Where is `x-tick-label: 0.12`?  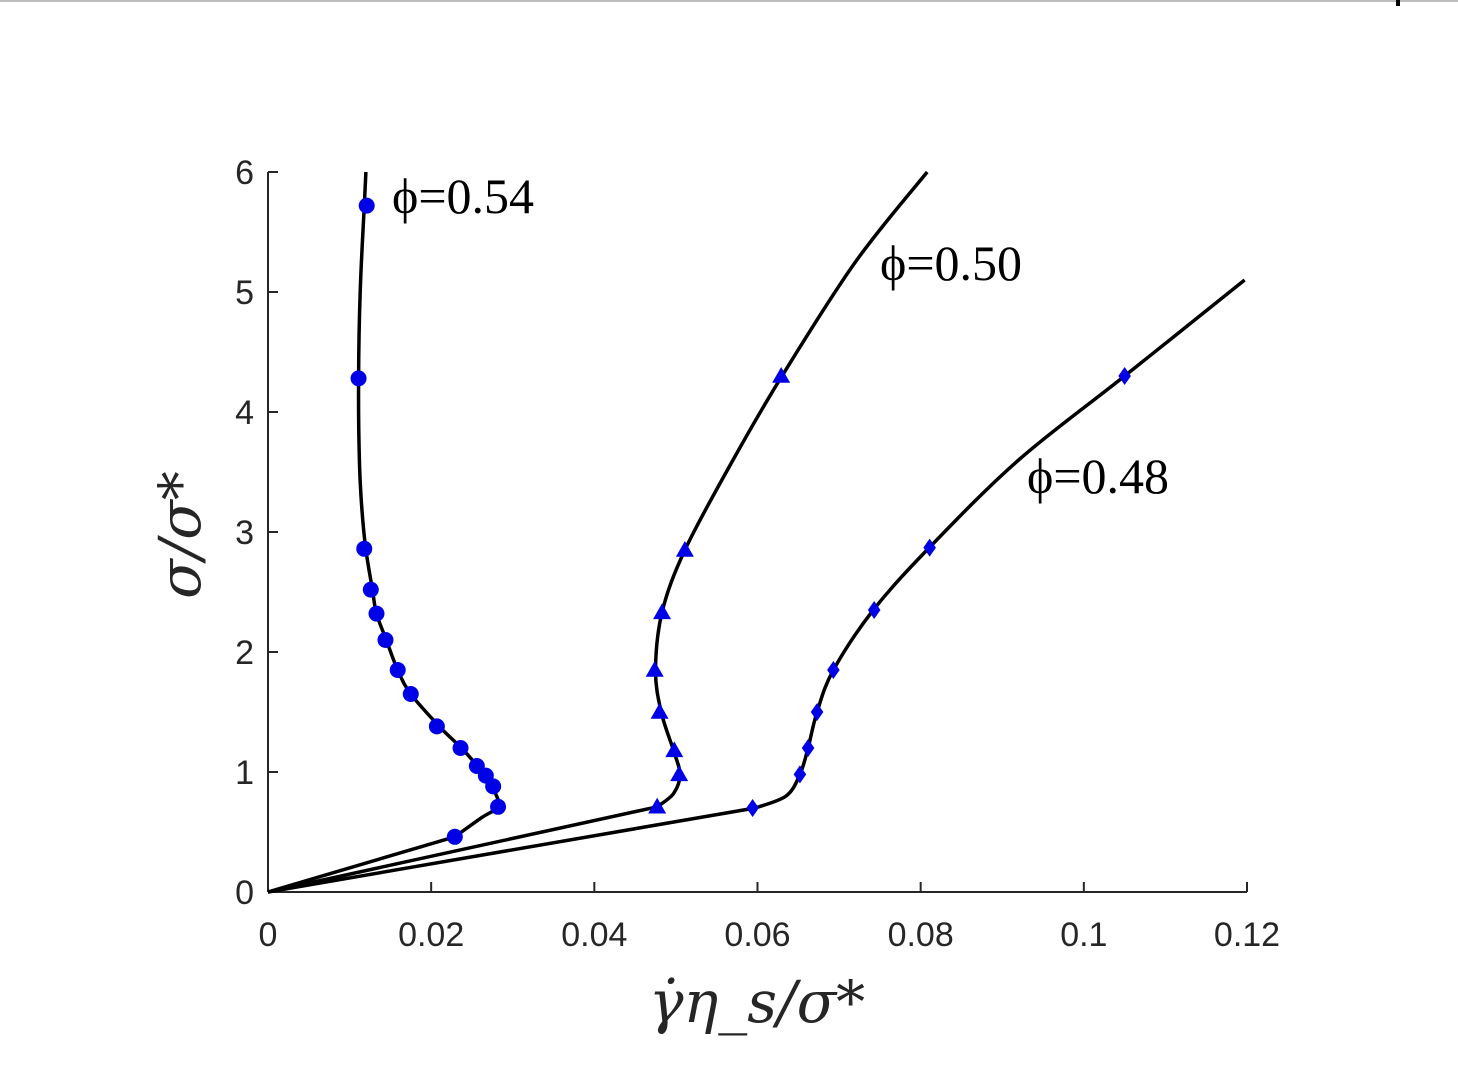
x-tick-label: 0.12 is located at coordinates (1247, 935).